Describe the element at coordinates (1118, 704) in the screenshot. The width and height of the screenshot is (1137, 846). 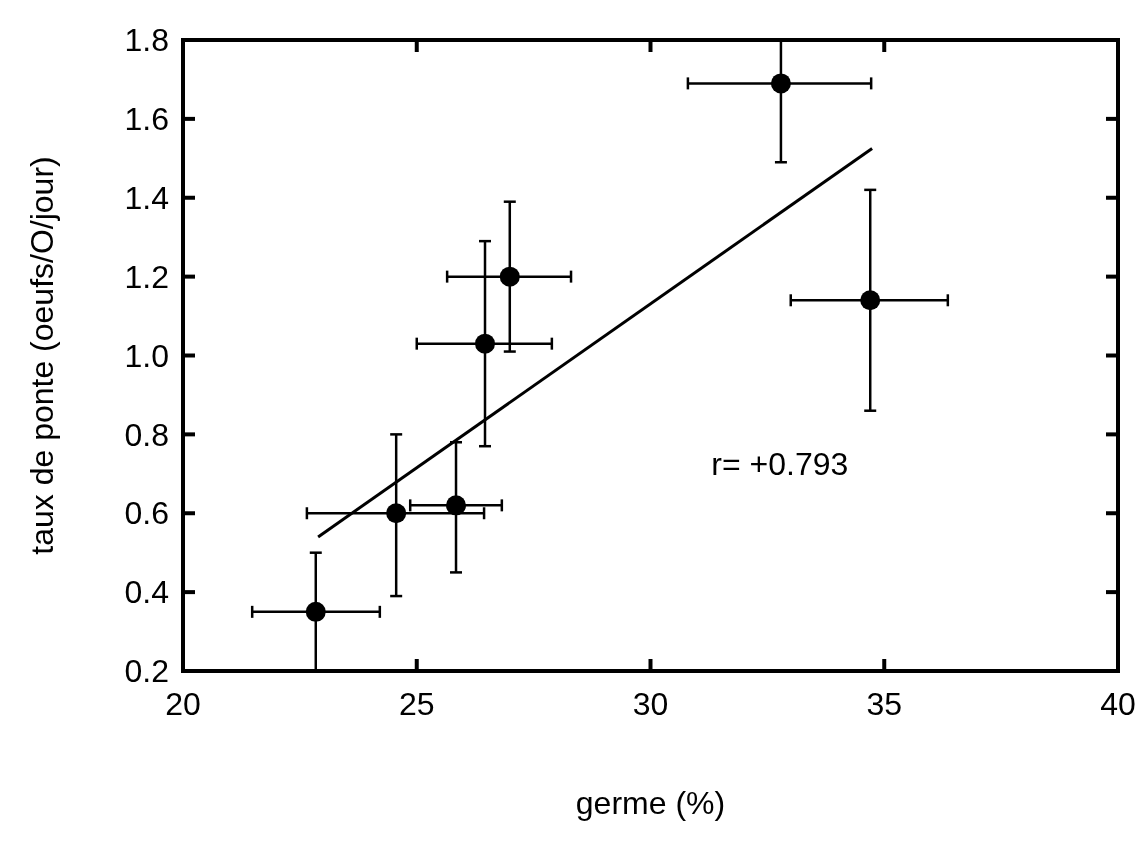
I see `x-tick-label: 40` at that location.